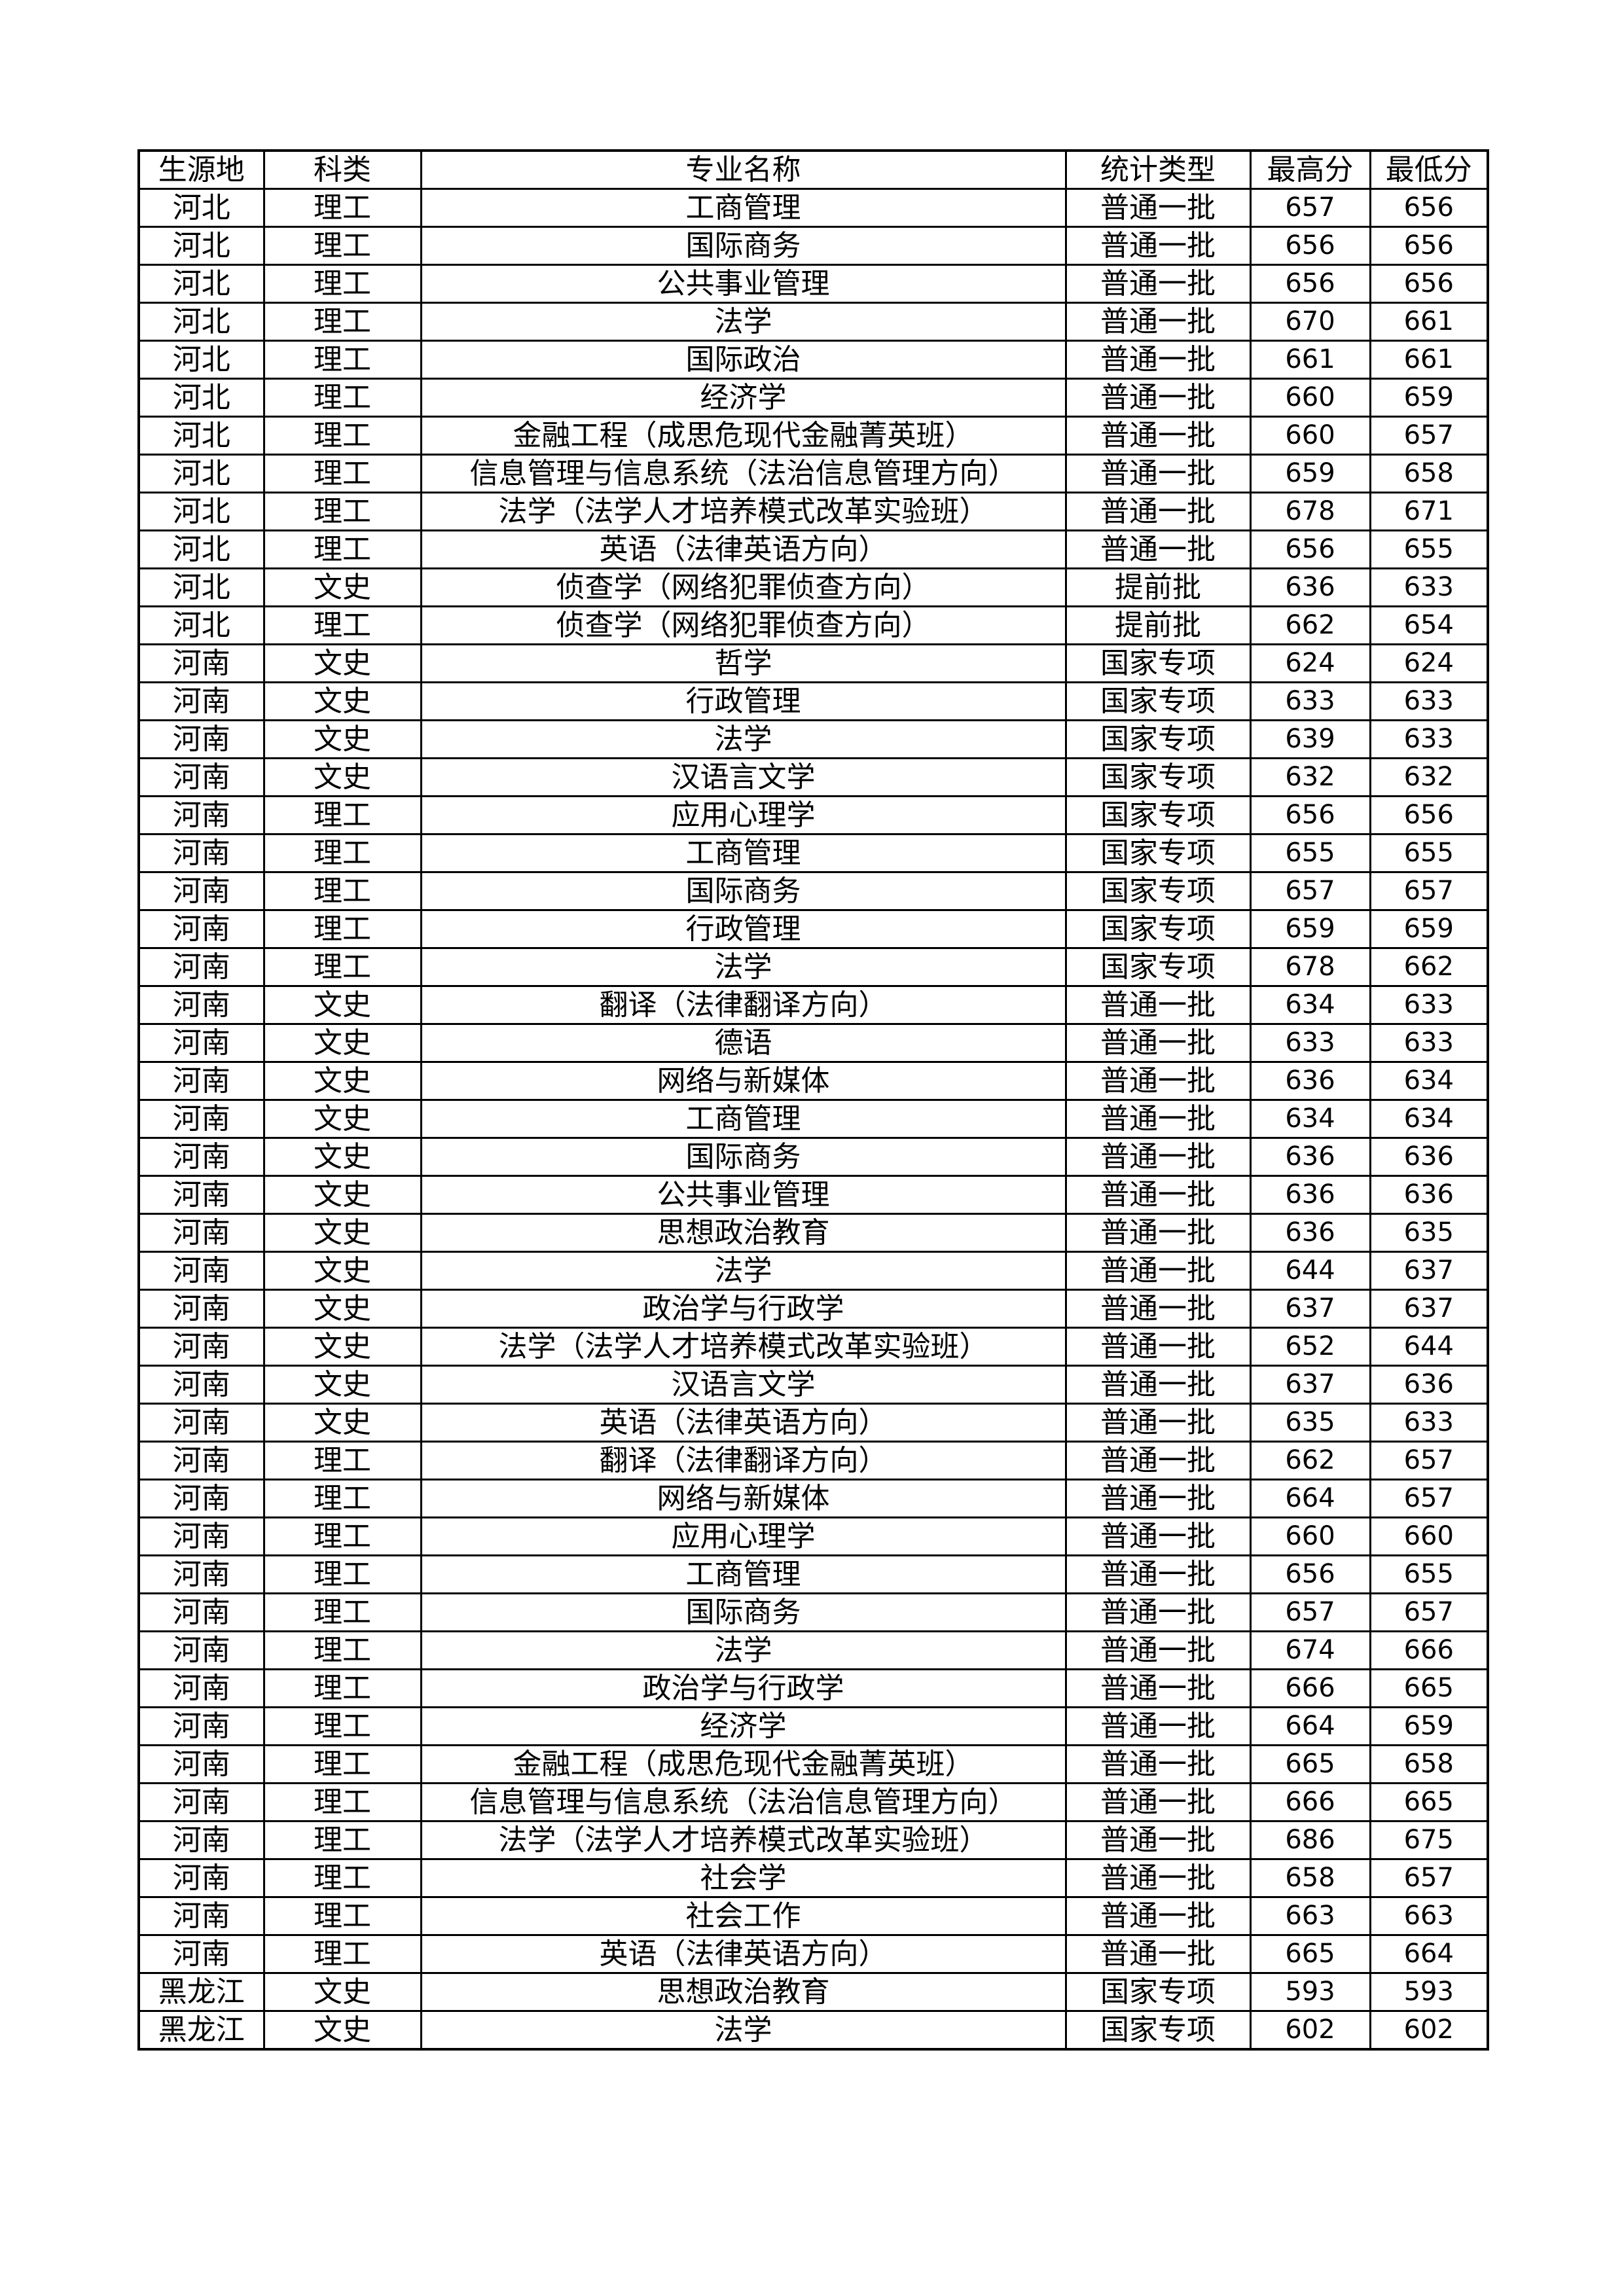 The image size is (1624, 2296). I want to click on min-score-cell: 655, so click(1429, 1574).